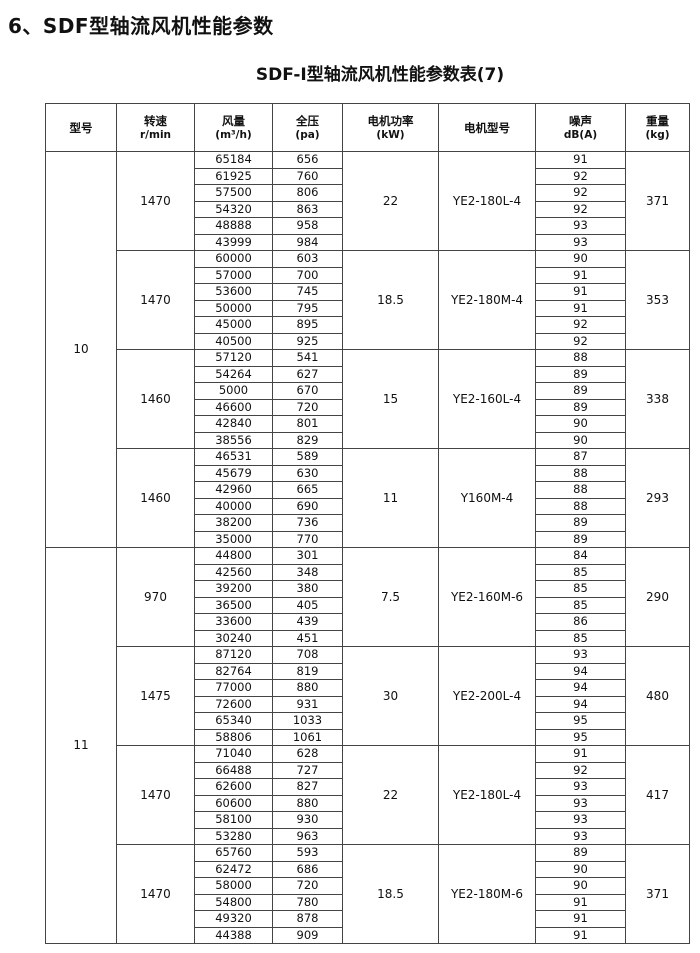 This screenshot has width=700, height=953. Describe the element at coordinates (657, 201) in the screenshot. I see `weight-cell: 371` at that location.